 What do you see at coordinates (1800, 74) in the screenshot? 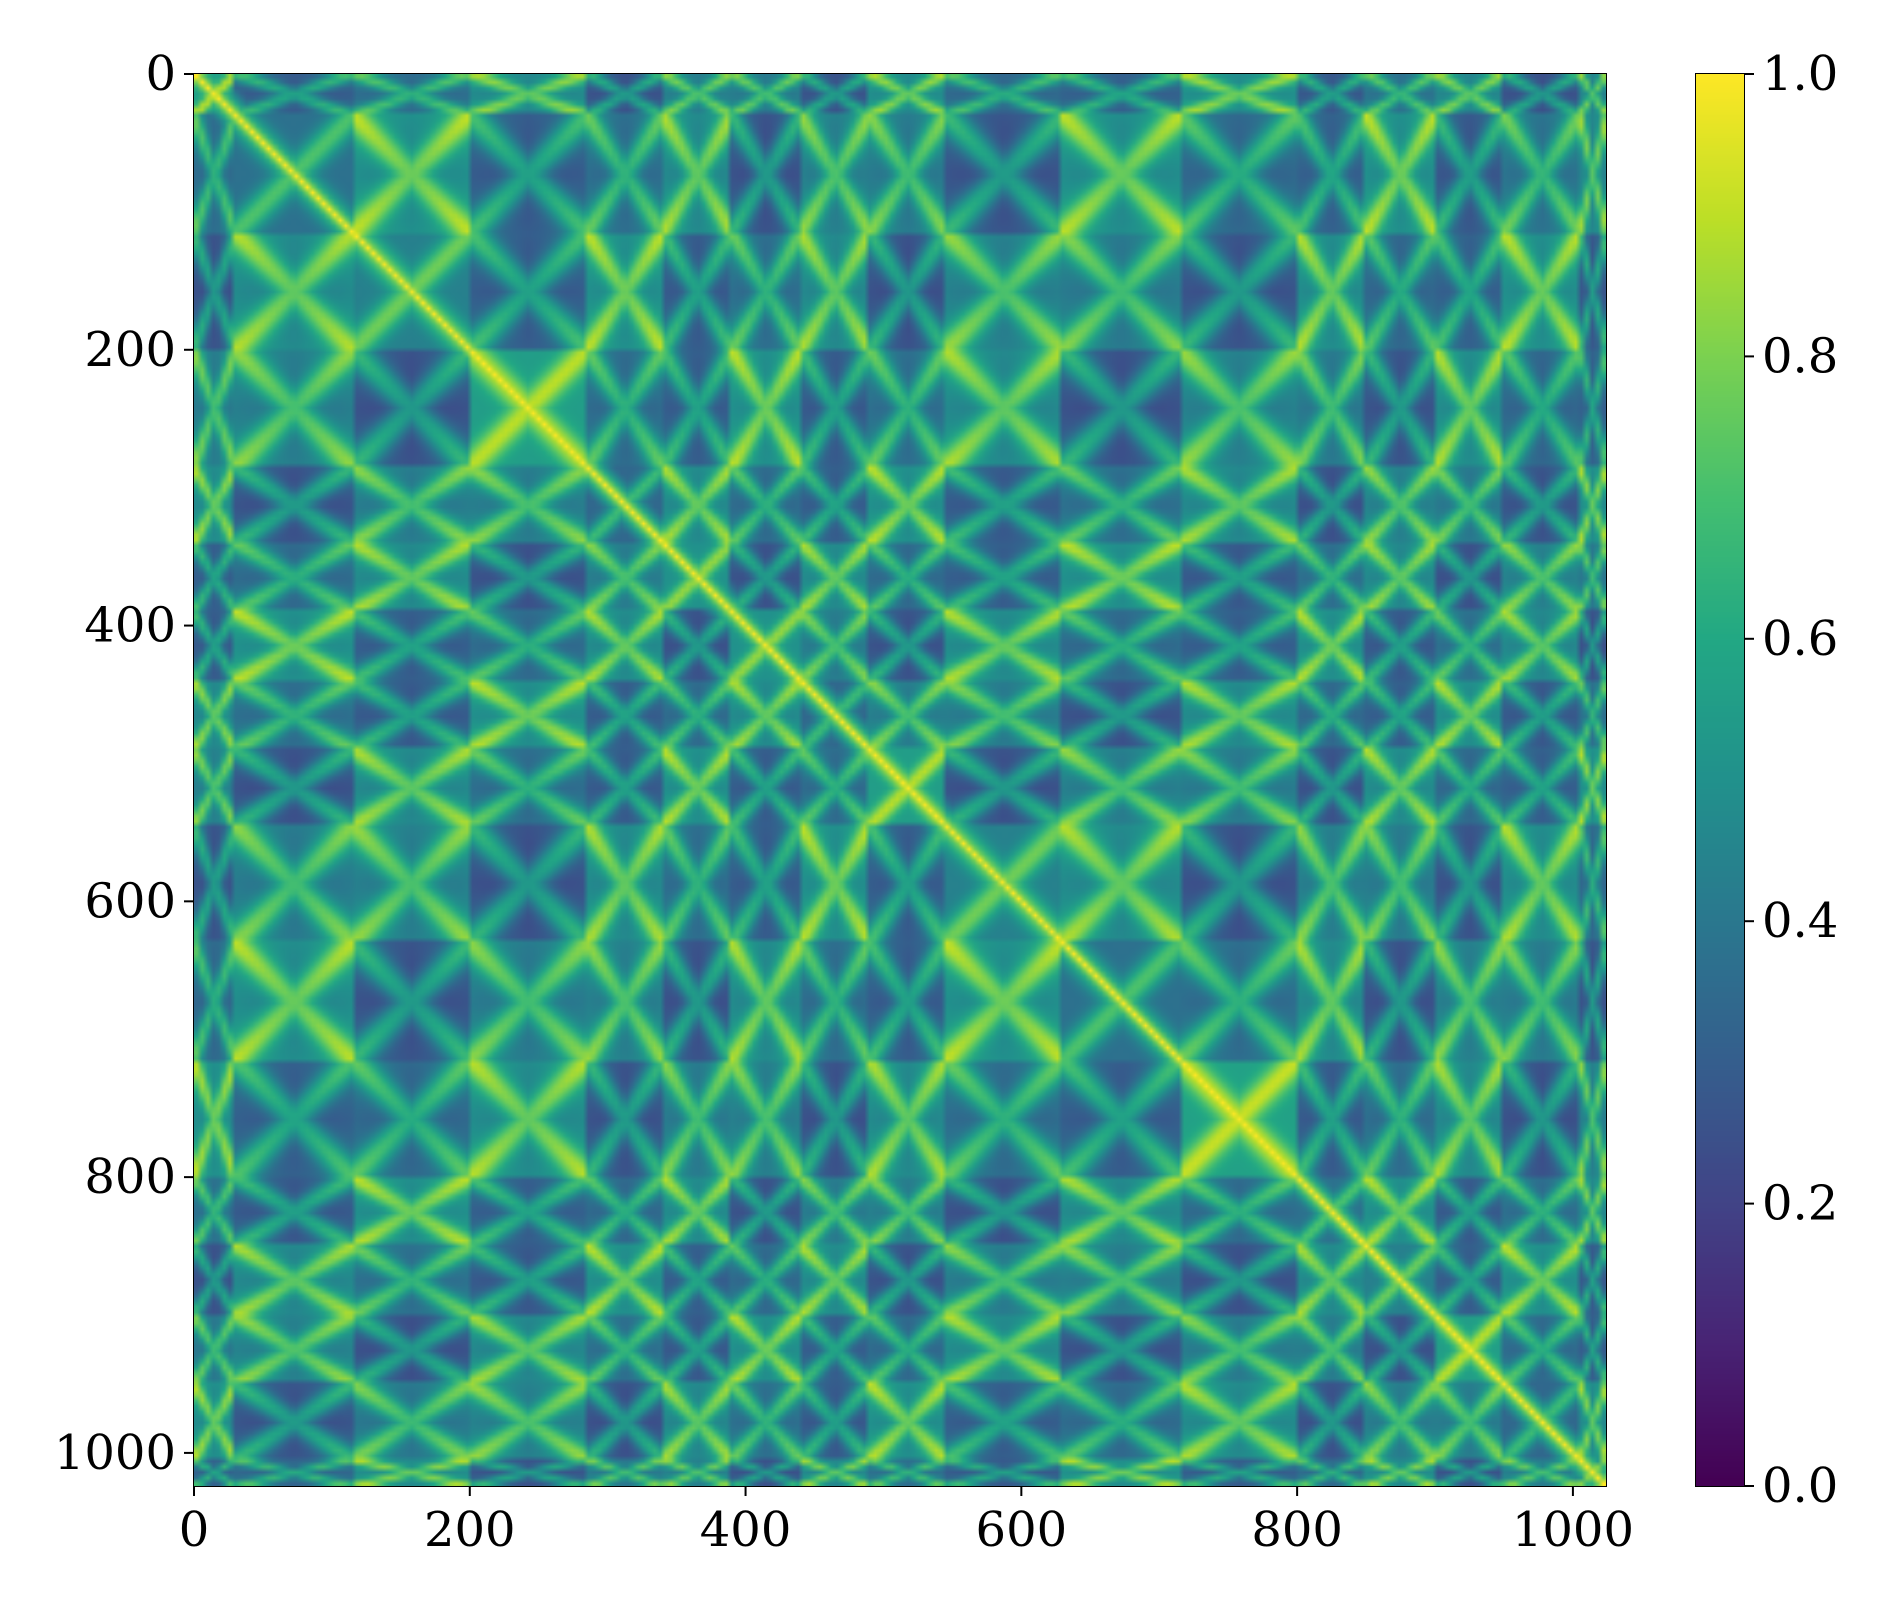
I see `colorbar-tick-label: 1.0` at bounding box center [1800, 74].